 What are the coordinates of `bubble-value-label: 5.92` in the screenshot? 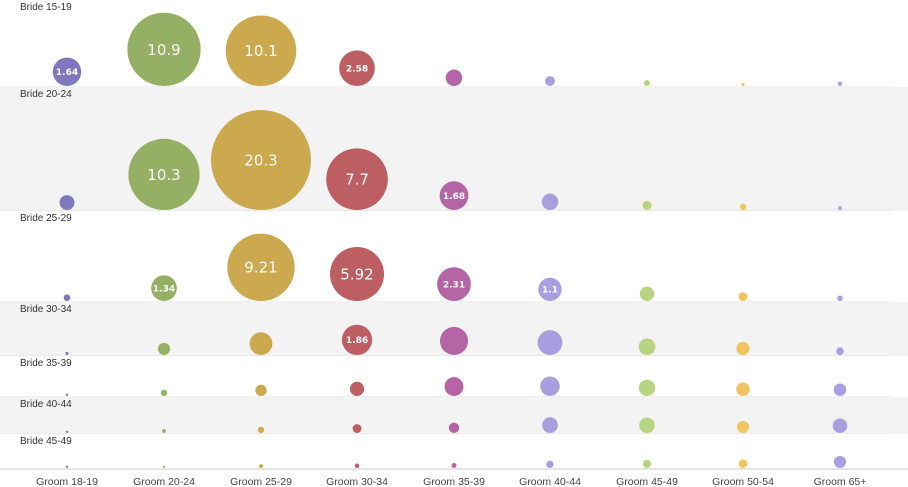 It's located at (356, 274).